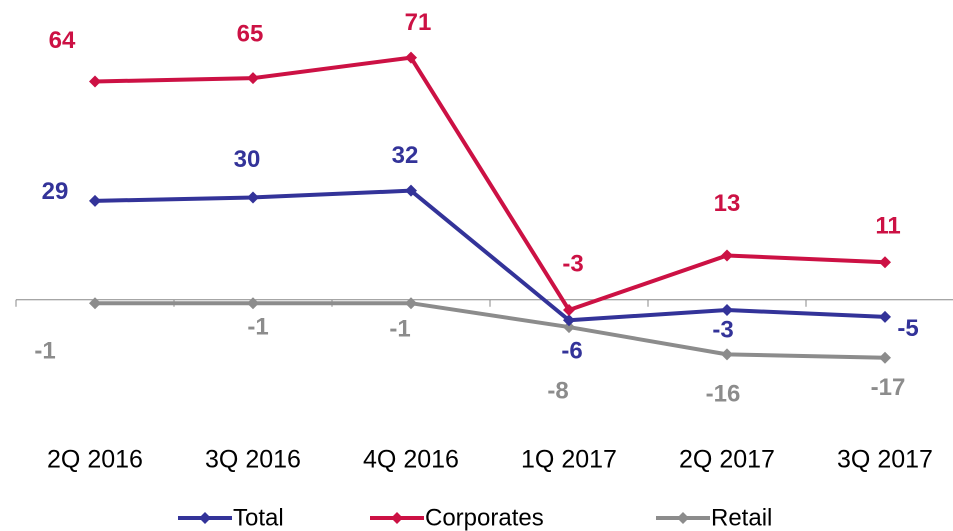 Image resolution: width=953 pixels, height=531 pixels. Describe the element at coordinates (887, 226) in the screenshot. I see `data-label: 11` at that location.